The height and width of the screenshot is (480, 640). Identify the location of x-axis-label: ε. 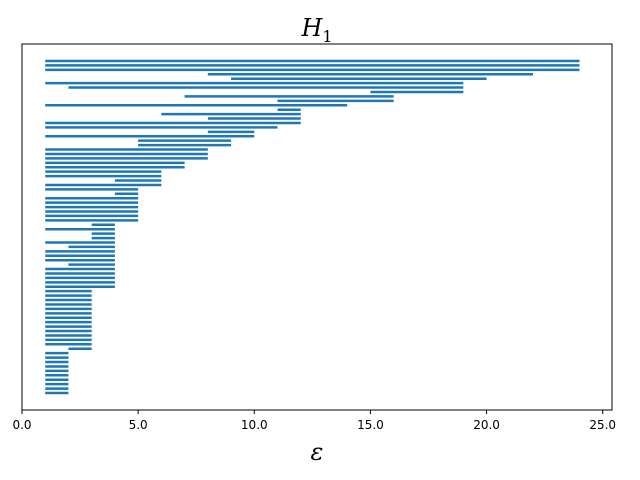
(317, 452).